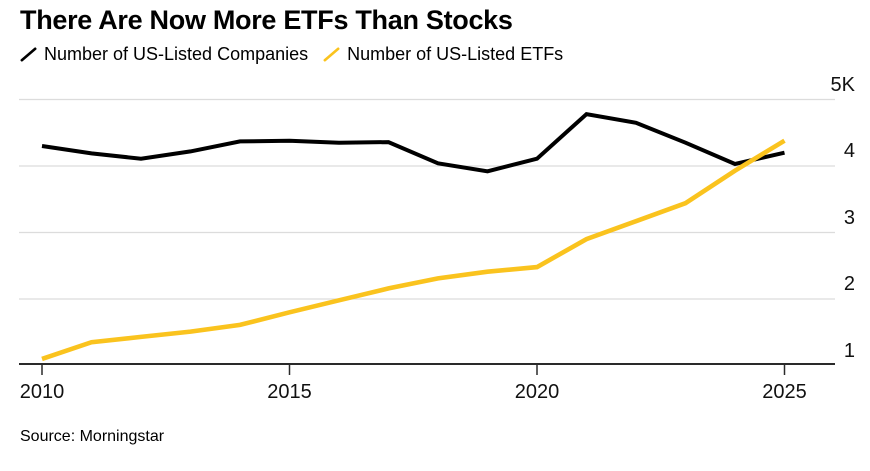  Describe the element at coordinates (331, 54) in the screenshot. I see `etfs-slash-icon` at that location.